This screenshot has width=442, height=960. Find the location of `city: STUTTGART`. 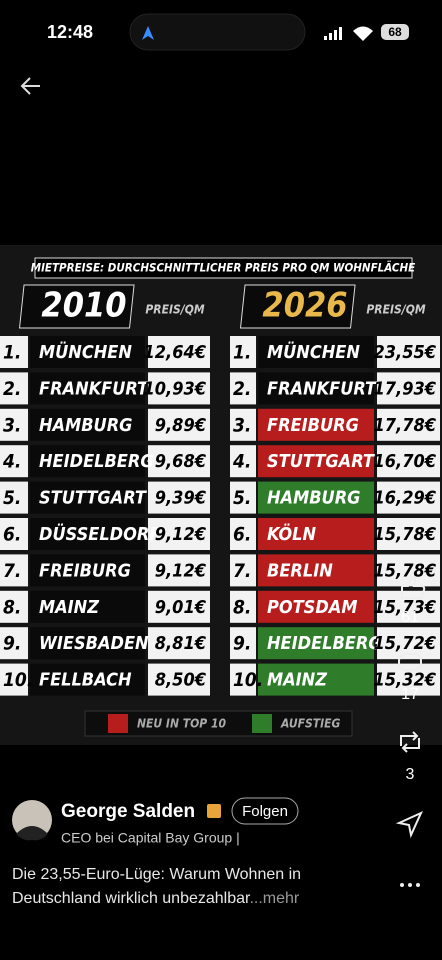

city: STUTTGART is located at coordinates (93, 498).